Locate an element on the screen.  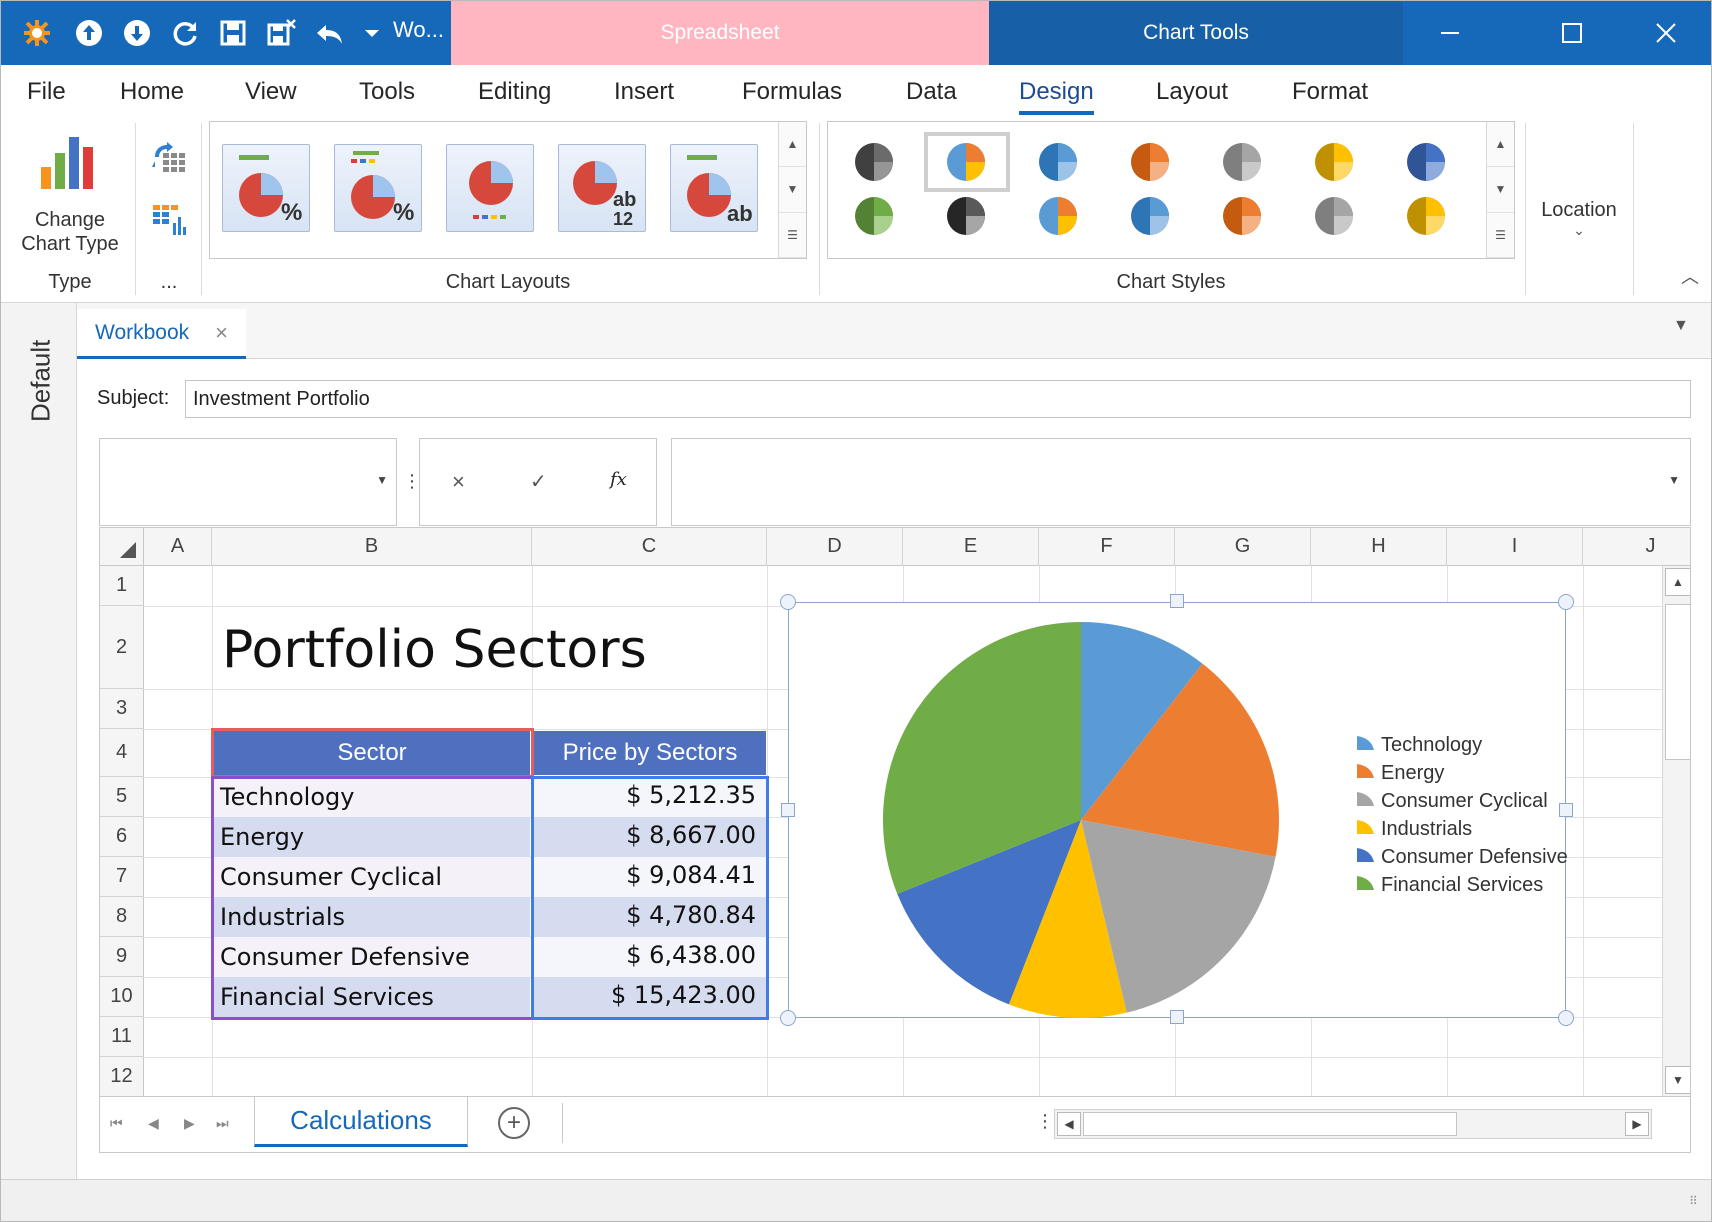
tab-view: View is located at coordinates (271, 91).